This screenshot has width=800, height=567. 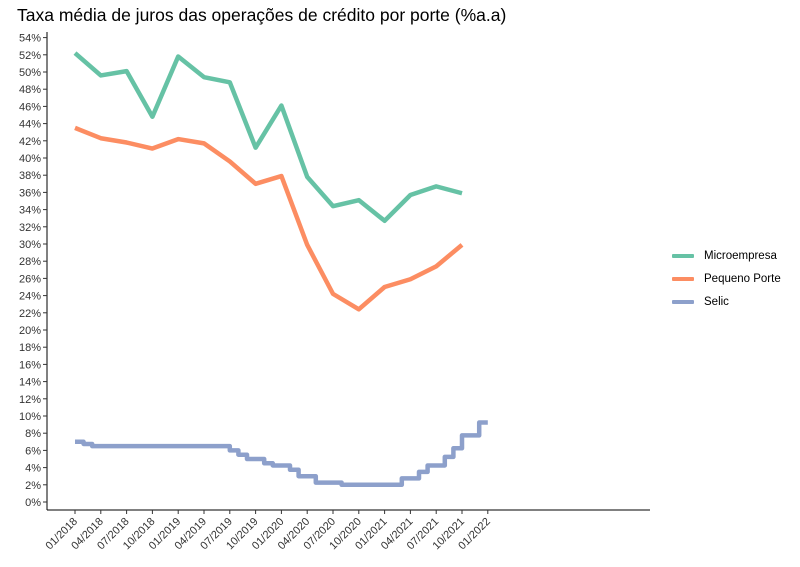 What do you see at coordinates (30, 400) in the screenshot?
I see `y-tick-label: 12%` at bounding box center [30, 400].